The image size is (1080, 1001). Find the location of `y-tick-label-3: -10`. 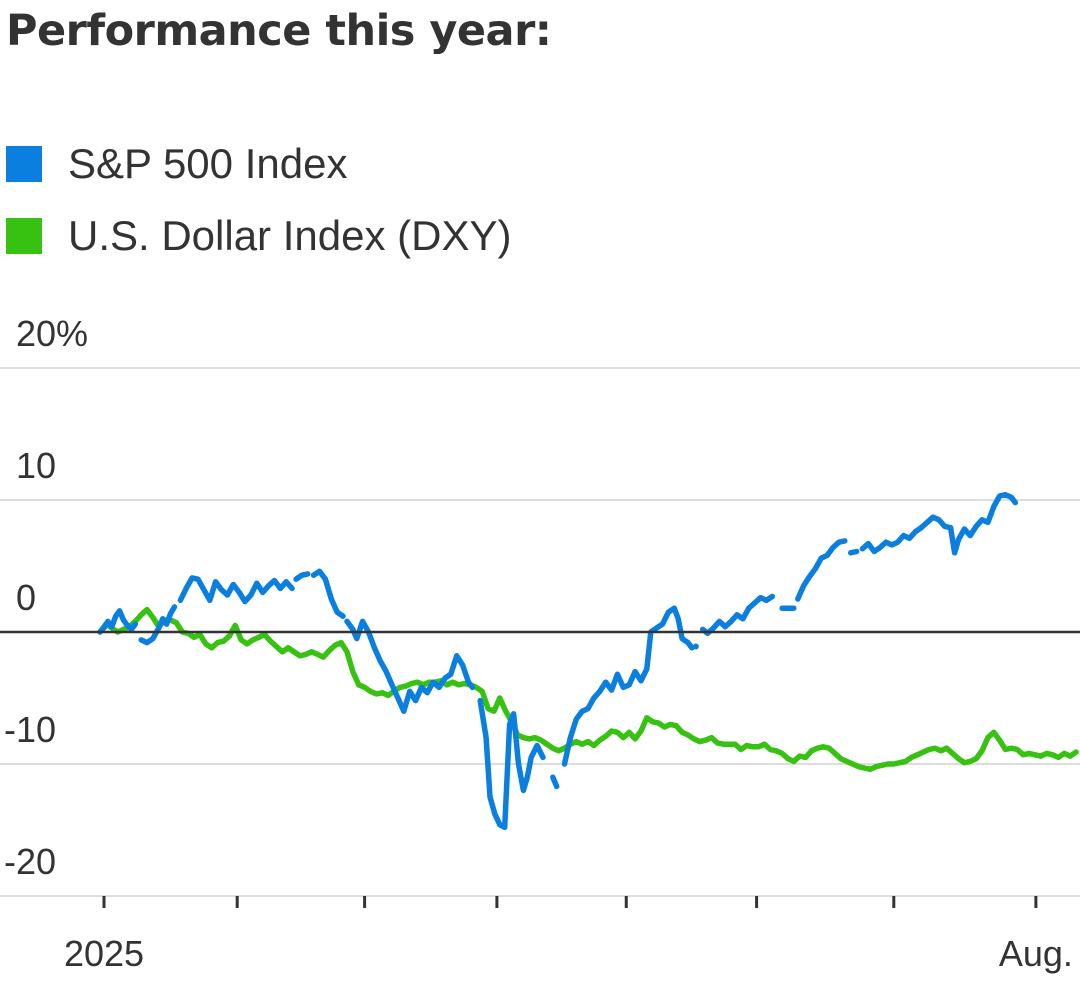

y-tick-label-3: -10 is located at coordinates (30, 729).